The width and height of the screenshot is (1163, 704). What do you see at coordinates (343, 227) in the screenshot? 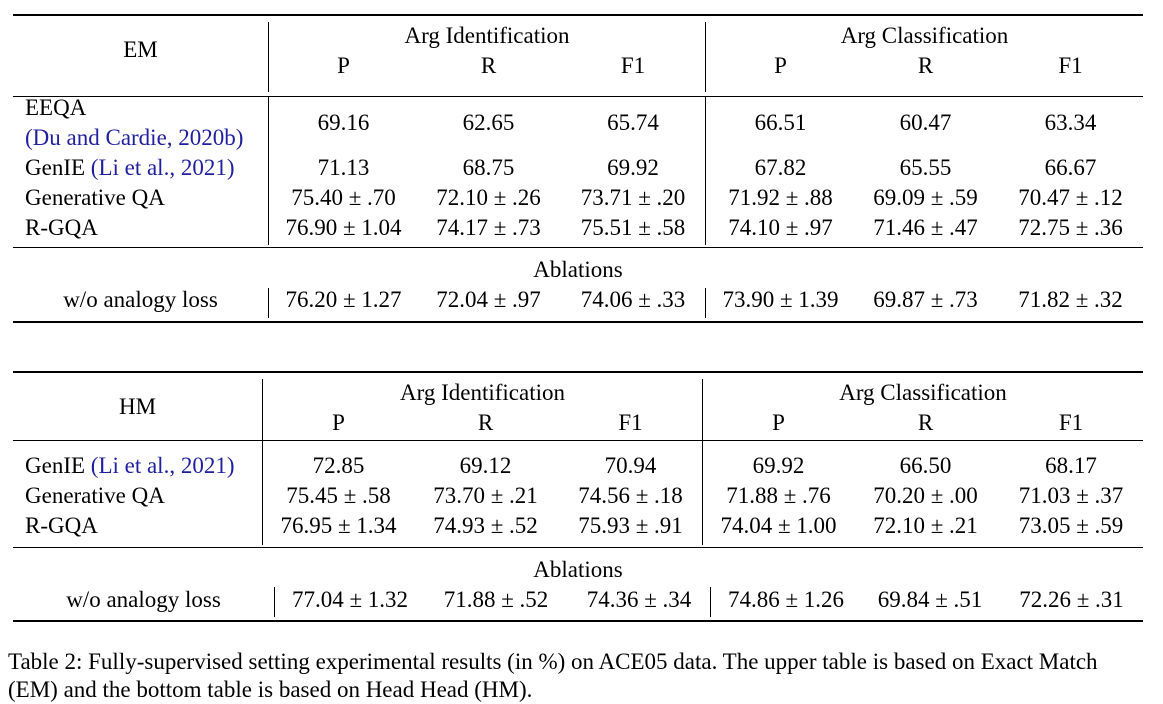
I see `table-cell: 76.90 ± 1.04` at bounding box center [343, 227].